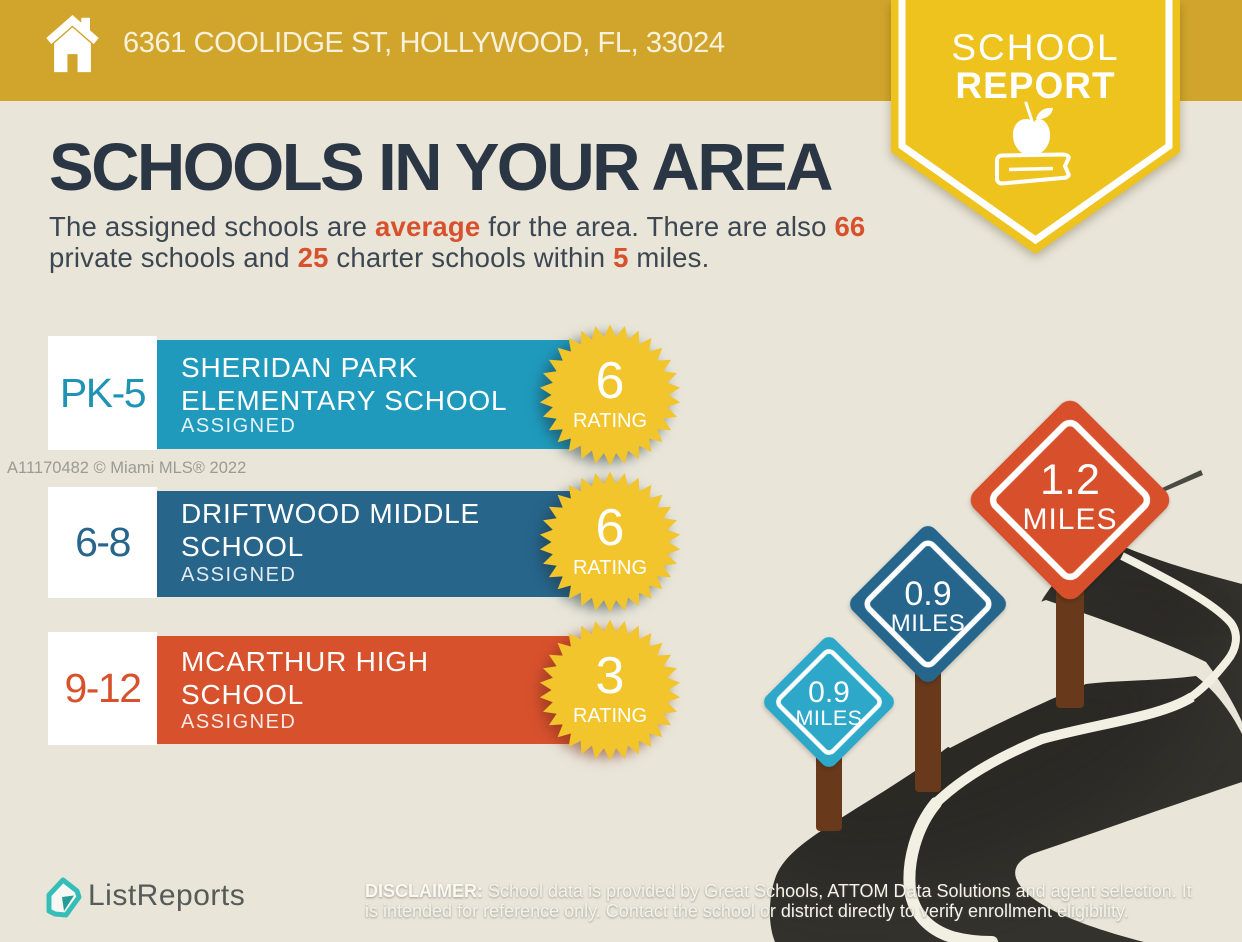  I want to click on svg-text: 1.2, so click(1070, 480).